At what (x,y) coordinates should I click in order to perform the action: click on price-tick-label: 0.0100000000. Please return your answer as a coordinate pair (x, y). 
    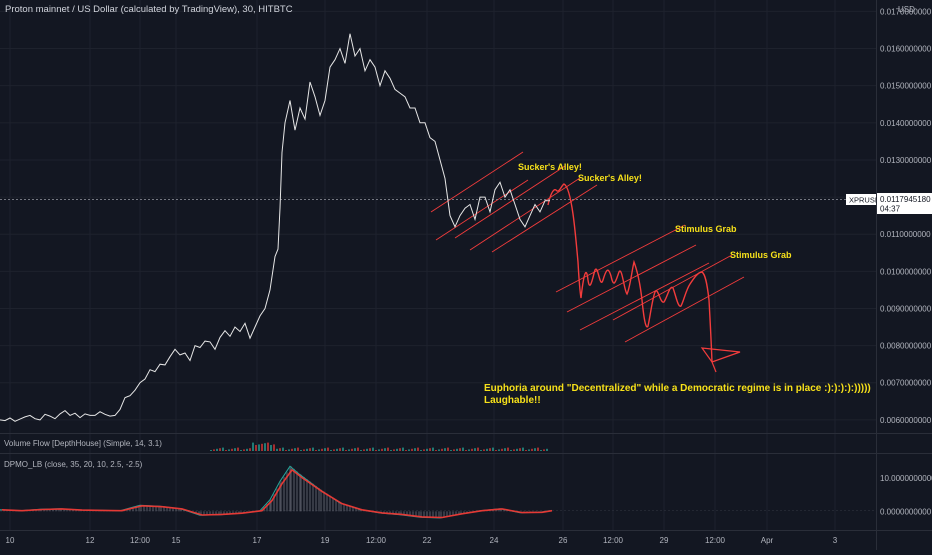
    Looking at the image, I should click on (906, 271).